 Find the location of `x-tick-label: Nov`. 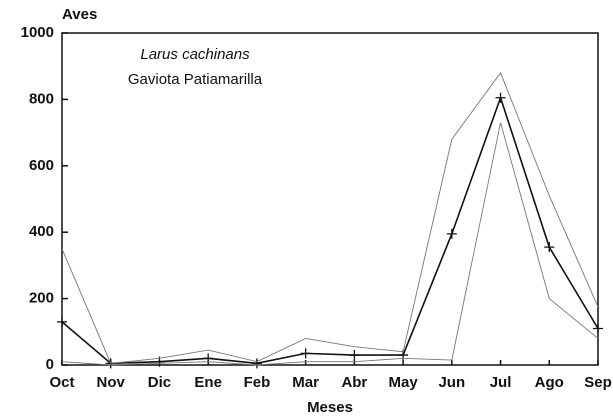

x-tick-label: Nov is located at coordinates (111, 382).